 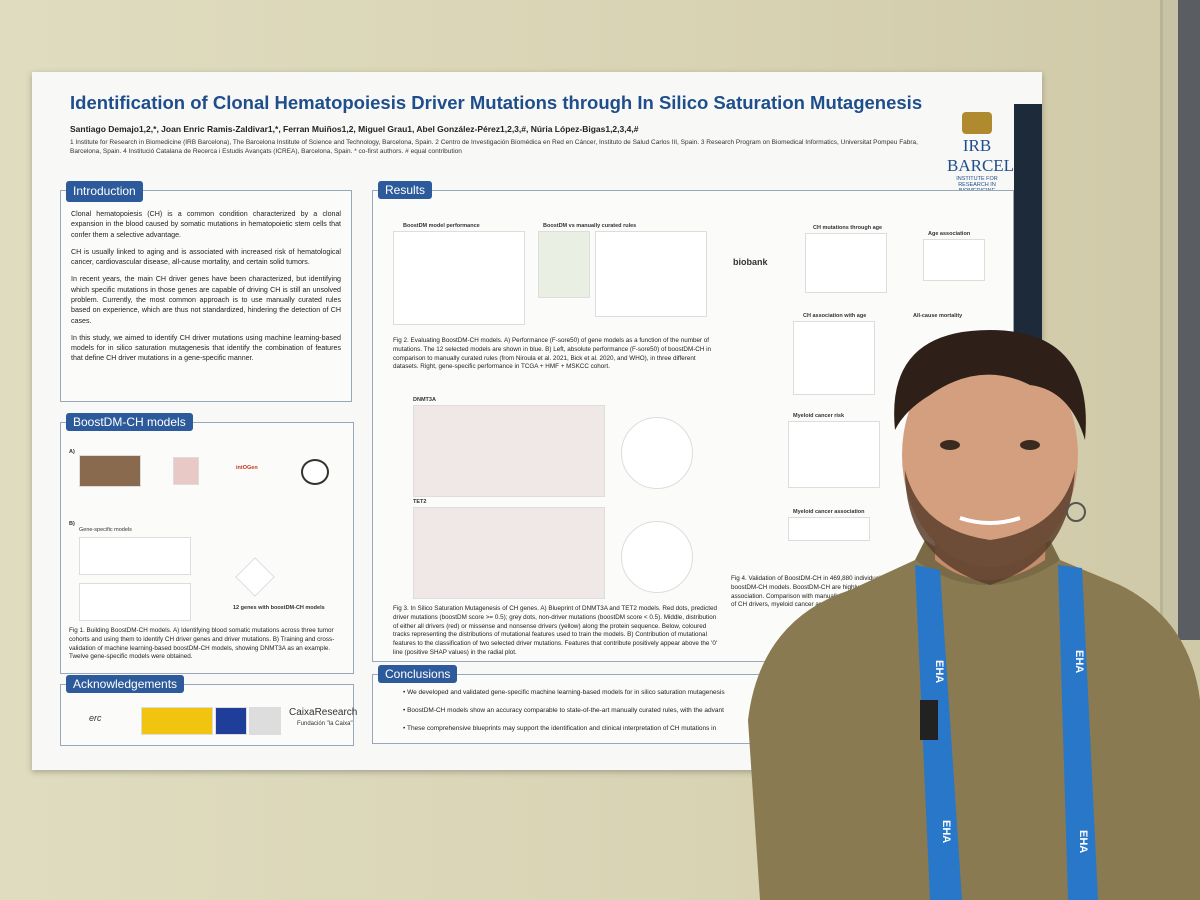 I want to click on section-heading: Introduction, so click(x=104, y=192).